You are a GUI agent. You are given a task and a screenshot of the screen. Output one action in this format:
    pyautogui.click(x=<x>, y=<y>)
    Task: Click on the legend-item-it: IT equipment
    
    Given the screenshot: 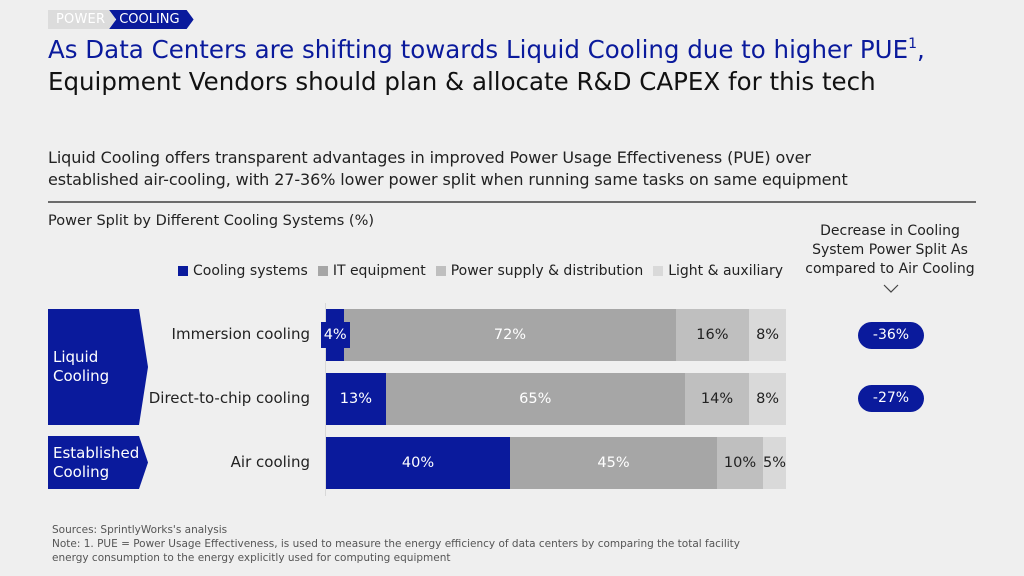 What is the action you would take?
    pyautogui.click(x=371, y=271)
    